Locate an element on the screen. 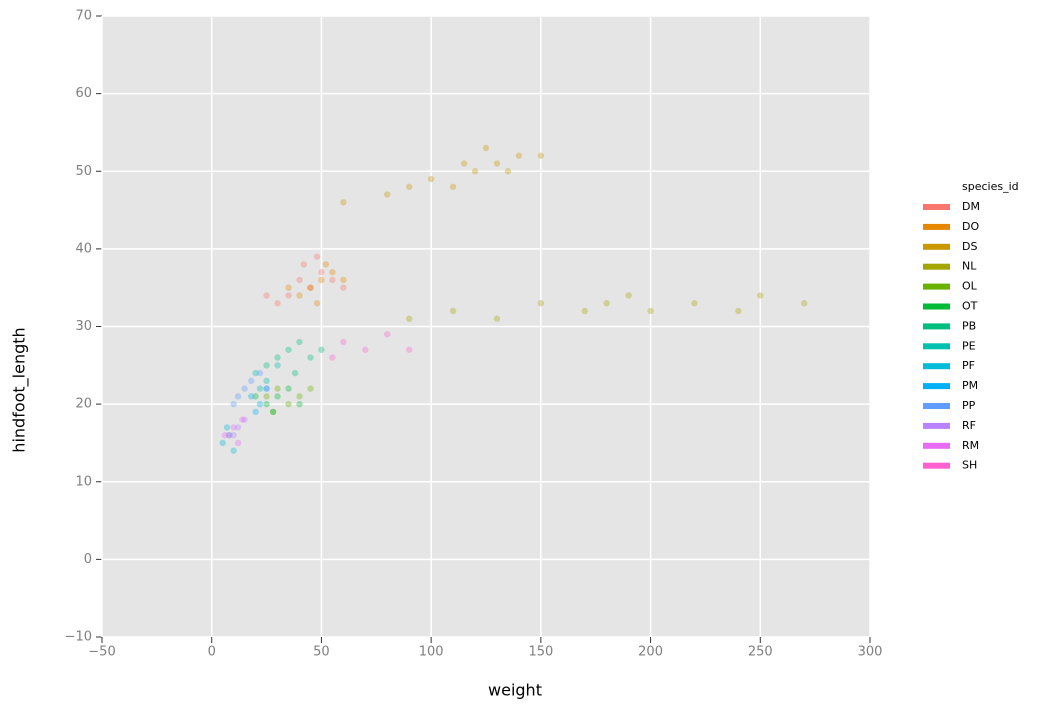 The height and width of the screenshot is (715, 1037). legend-label: DO is located at coordinates (970, 226).